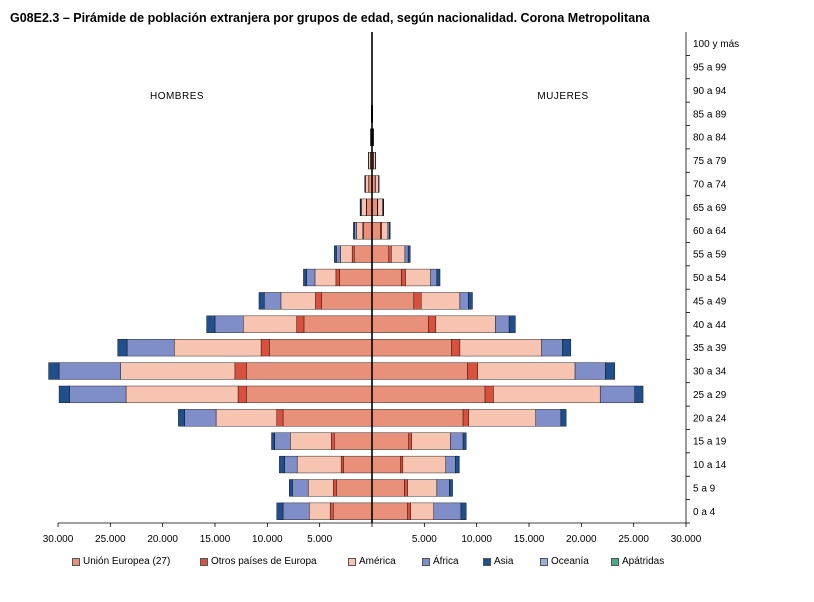 This screenshot has width=814, height=602. Describe the element at coordinates (710, 91) in the screenshot. I see `age-group-label: 90 a 94` at that location.